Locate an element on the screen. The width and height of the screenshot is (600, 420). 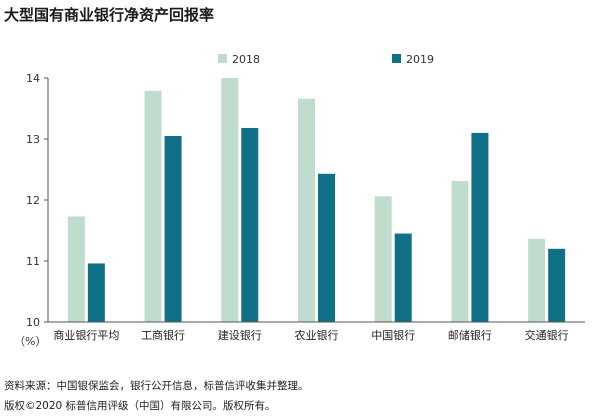
y-tick-label: 13 is located at coordinates (33, 139).